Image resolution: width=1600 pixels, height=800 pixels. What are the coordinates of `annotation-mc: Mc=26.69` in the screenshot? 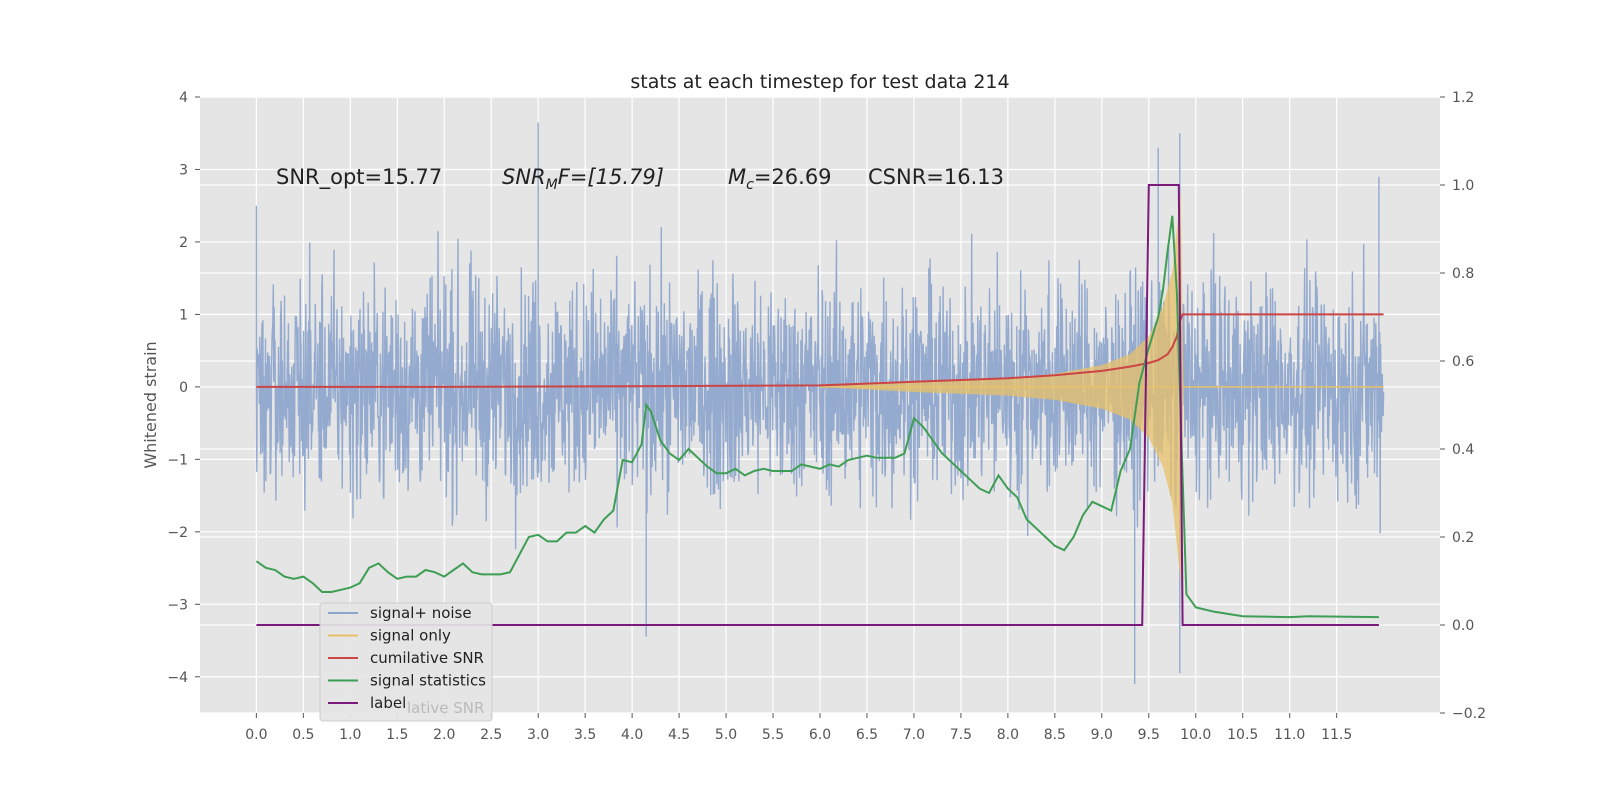 It's located at (780, 179).